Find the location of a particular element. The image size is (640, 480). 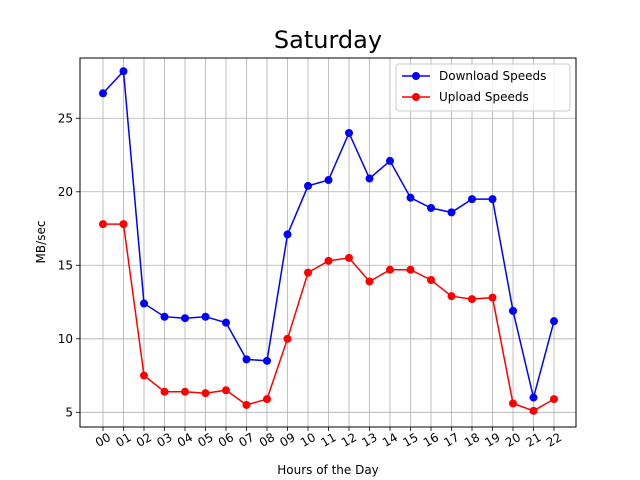

legend-marker-download is located at coordinates (416, 76).